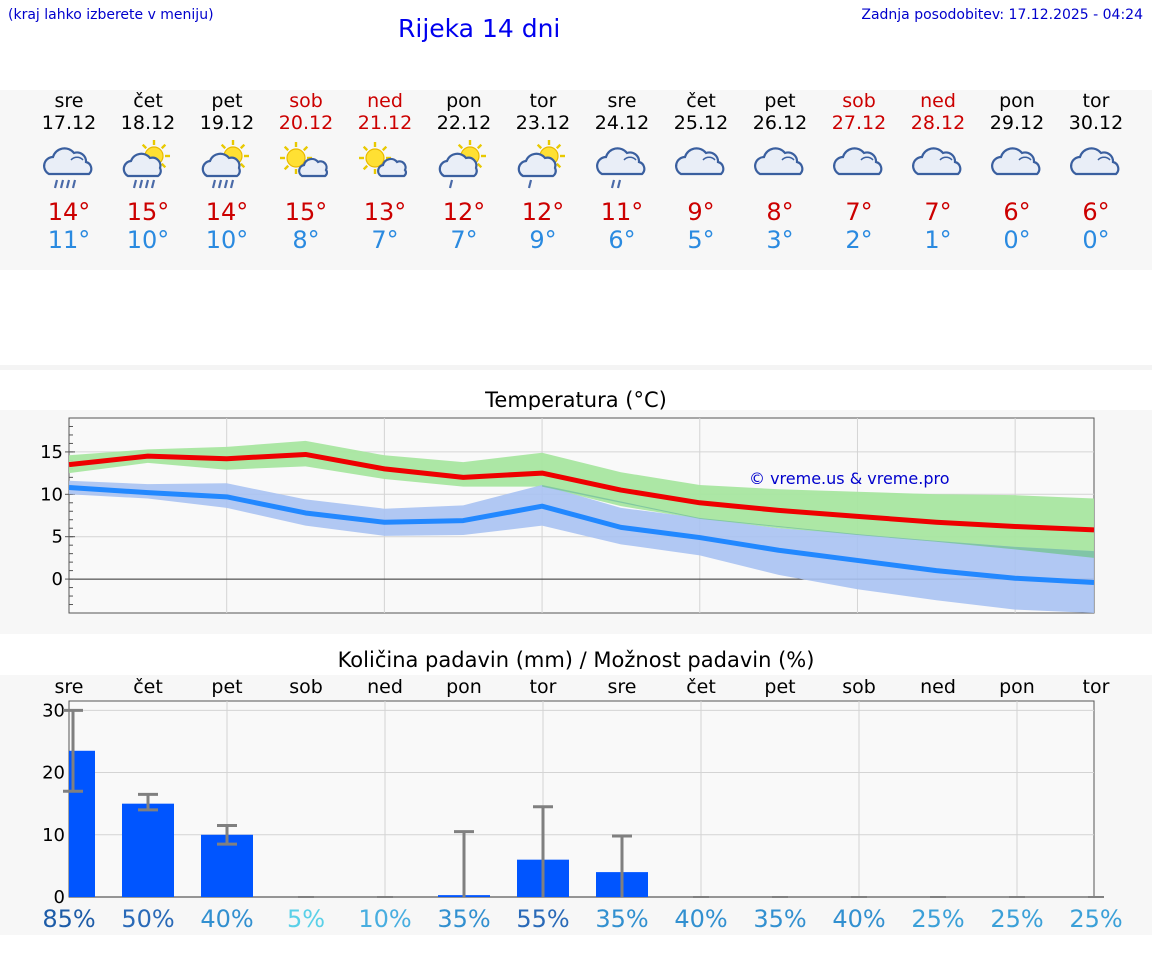 The width and height of the screenshot is (1152, 975). Describe the element at coordinates (51, 494) in the screenshot. I see `y-tick-label: 10` at that location.